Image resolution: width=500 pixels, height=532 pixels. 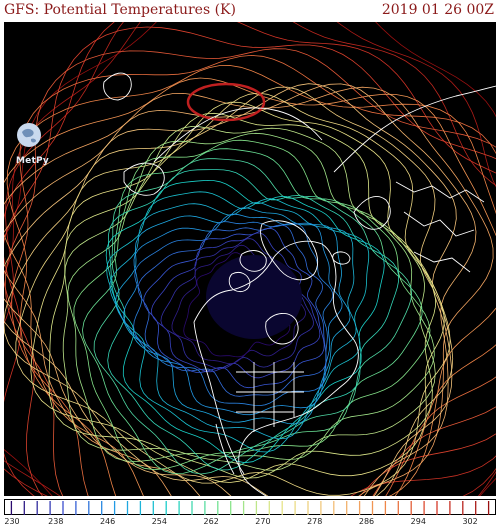 I want to click on map-title: GFS: Potential Temperatures (K), so click(x=120, y=10).